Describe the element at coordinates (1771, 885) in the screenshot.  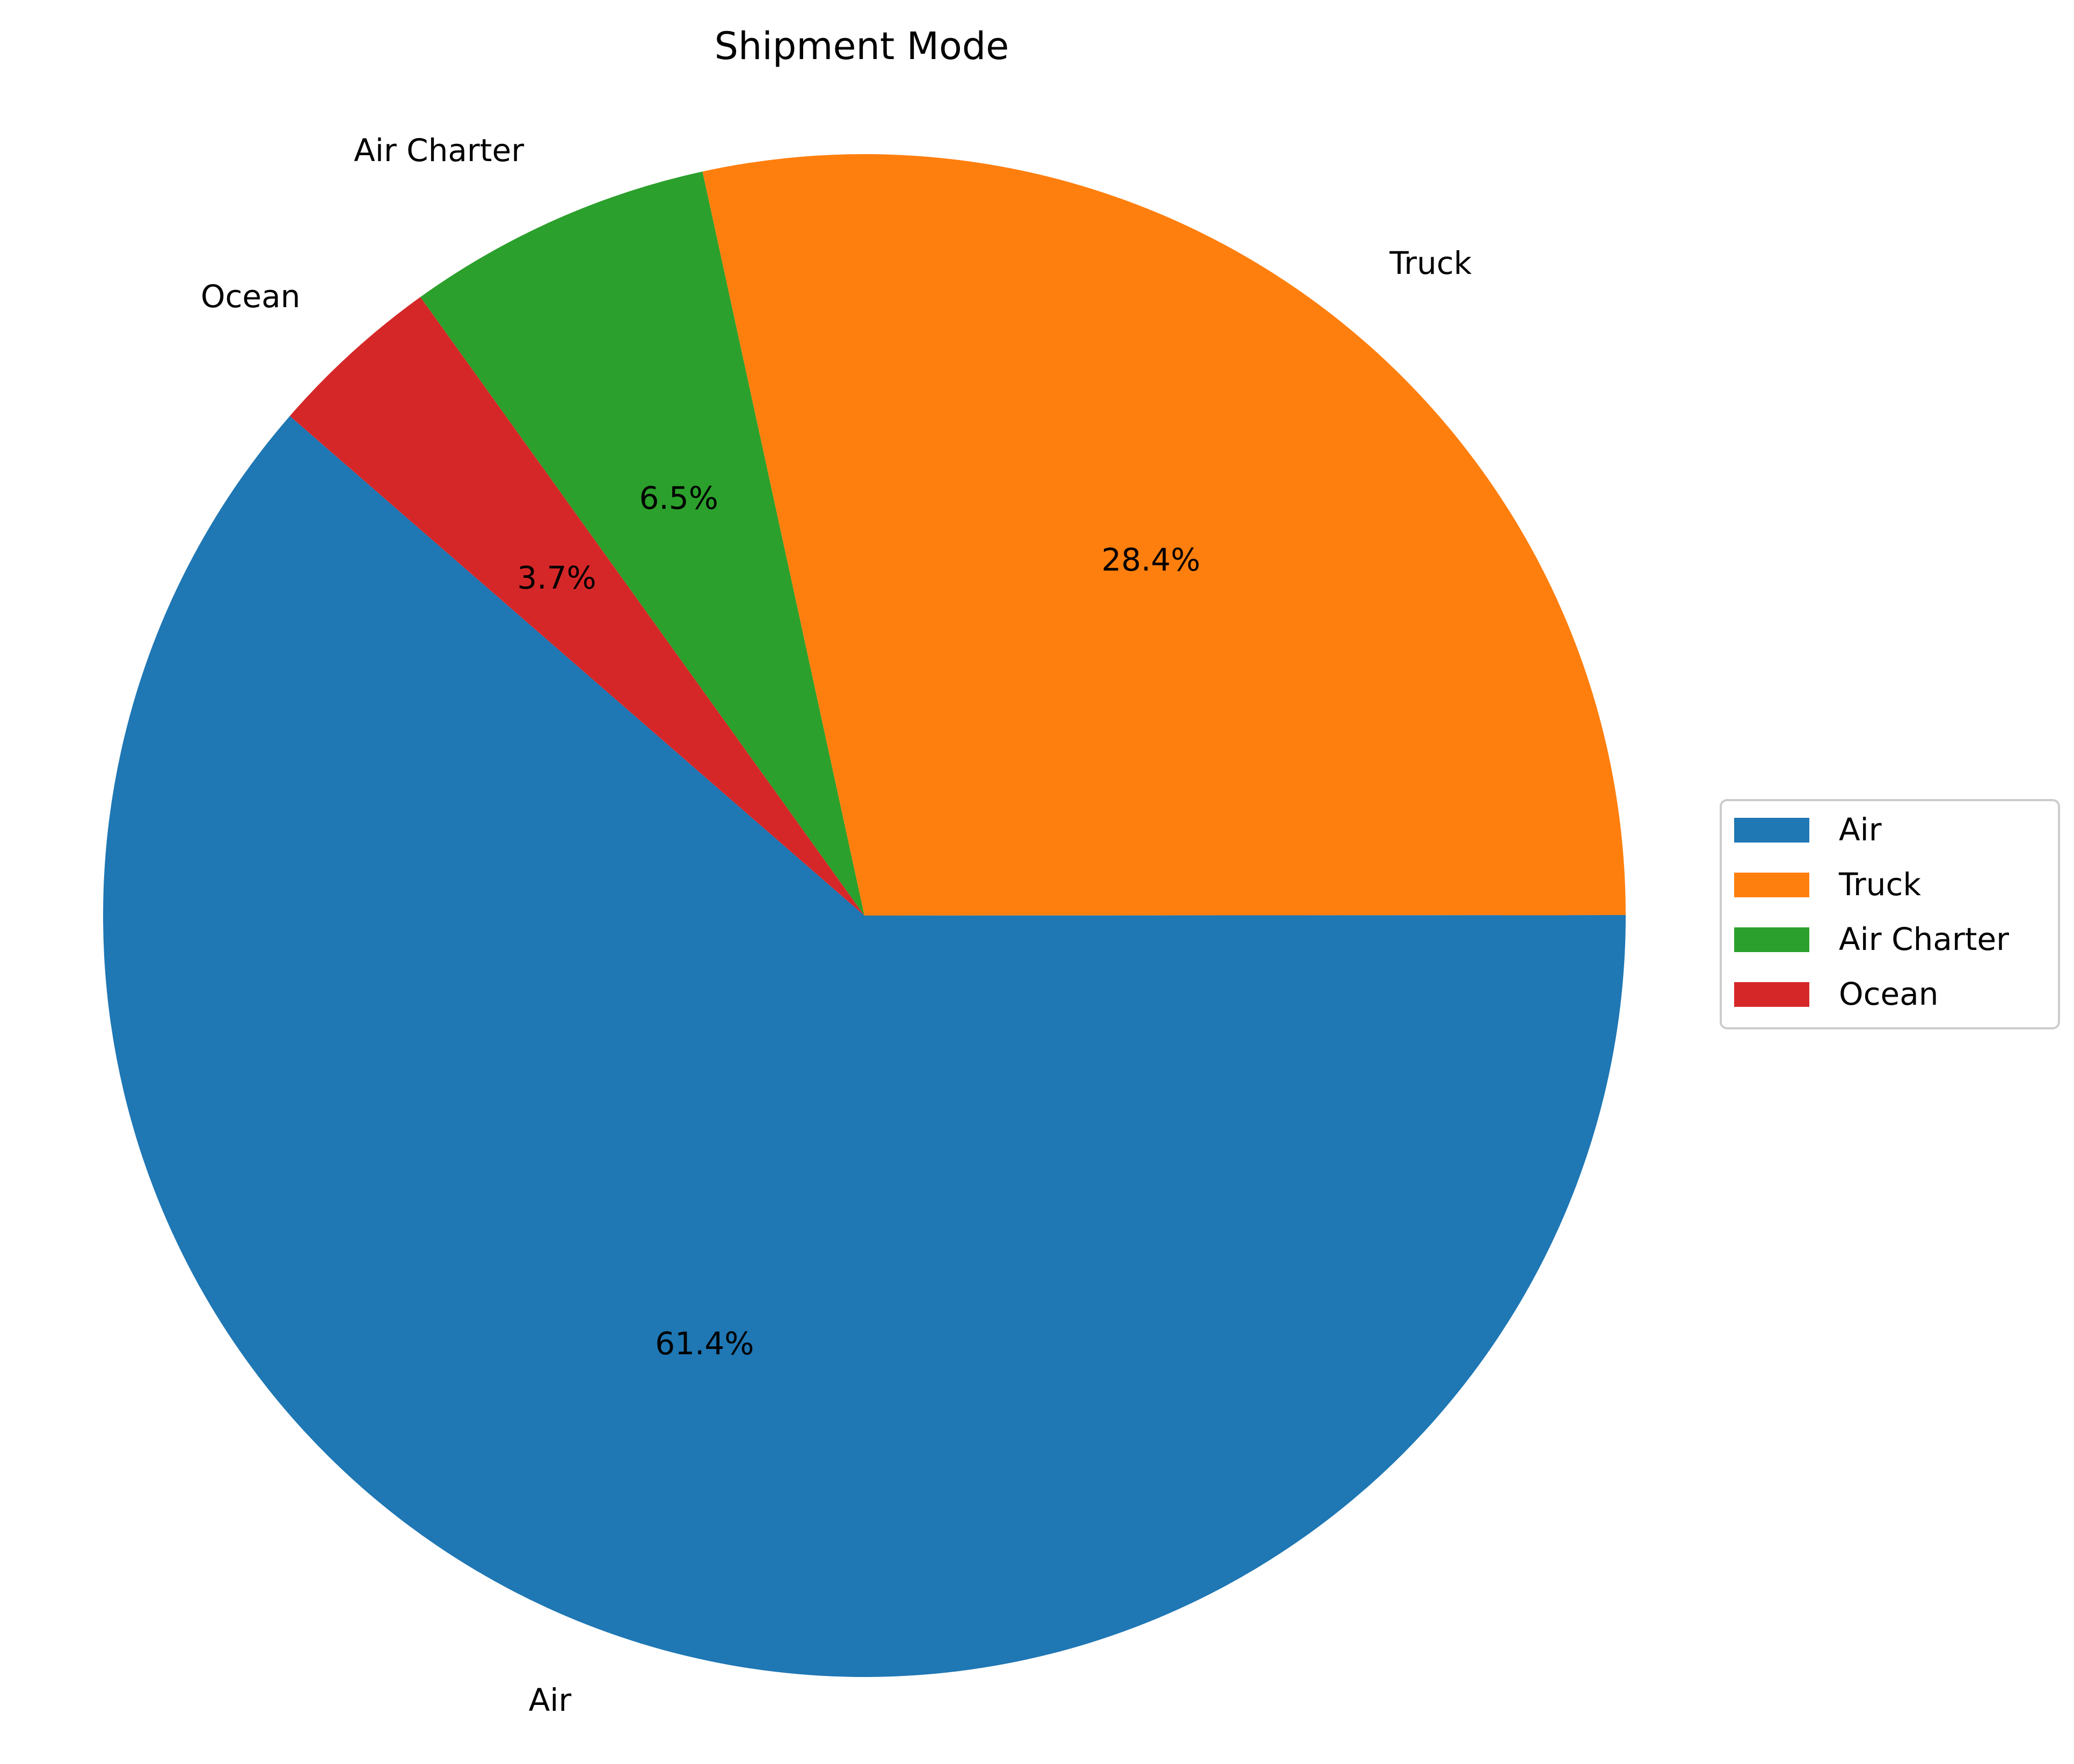
I see `legend-swatch-truck` at that location.